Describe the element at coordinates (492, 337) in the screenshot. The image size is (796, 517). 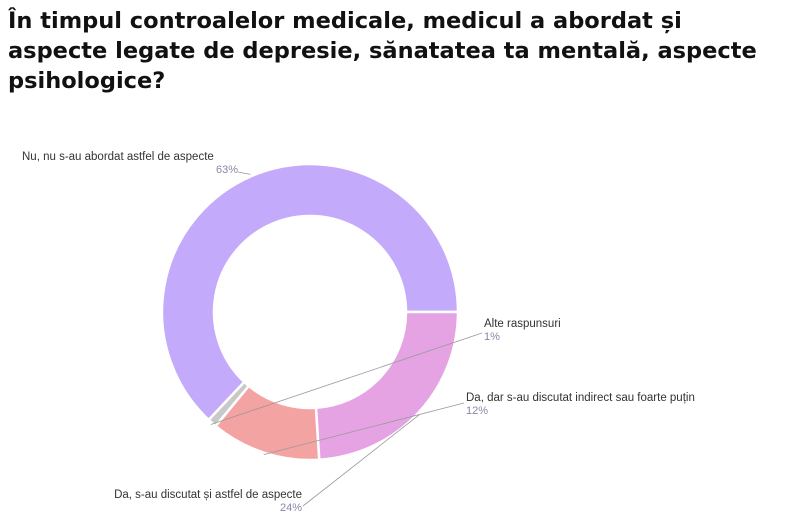
I see `slice-value-1: 1%` at that location.